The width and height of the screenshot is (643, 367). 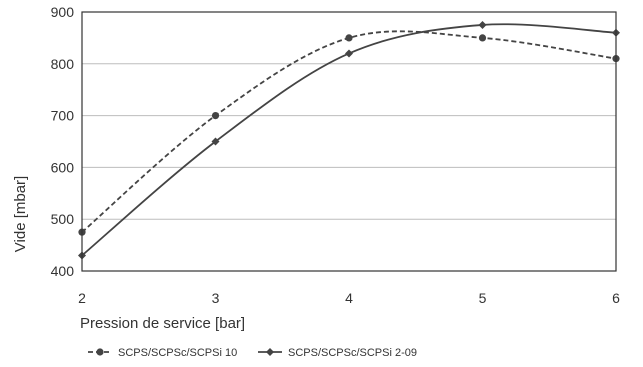 I want to click on x-tick-label: 2, so click(x=82, y=298).